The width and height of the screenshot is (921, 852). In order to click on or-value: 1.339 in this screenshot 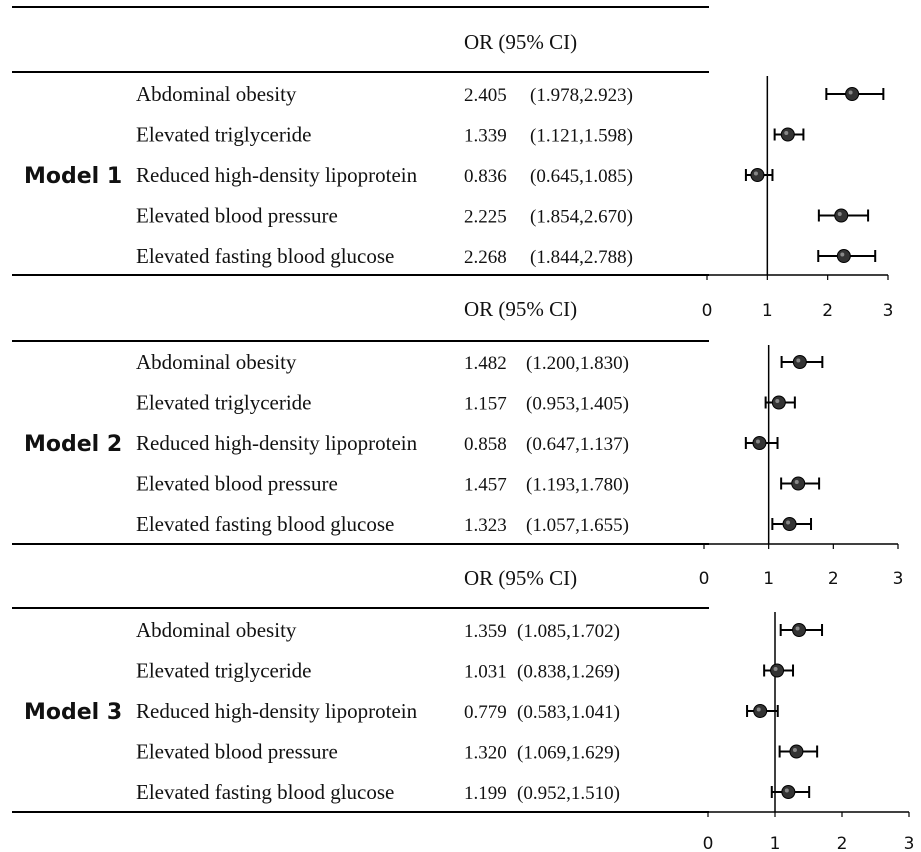, I will do `click(485, 136)`.